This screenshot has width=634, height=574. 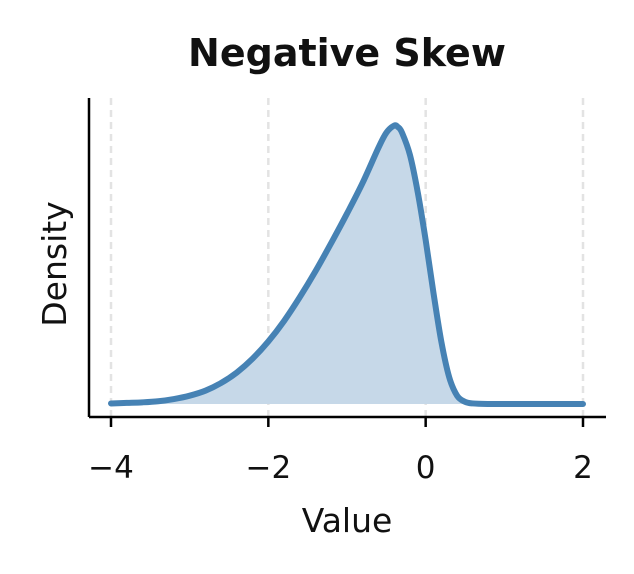 I want to click on chart-title: Negative Skew, so click(x=347, y=53).